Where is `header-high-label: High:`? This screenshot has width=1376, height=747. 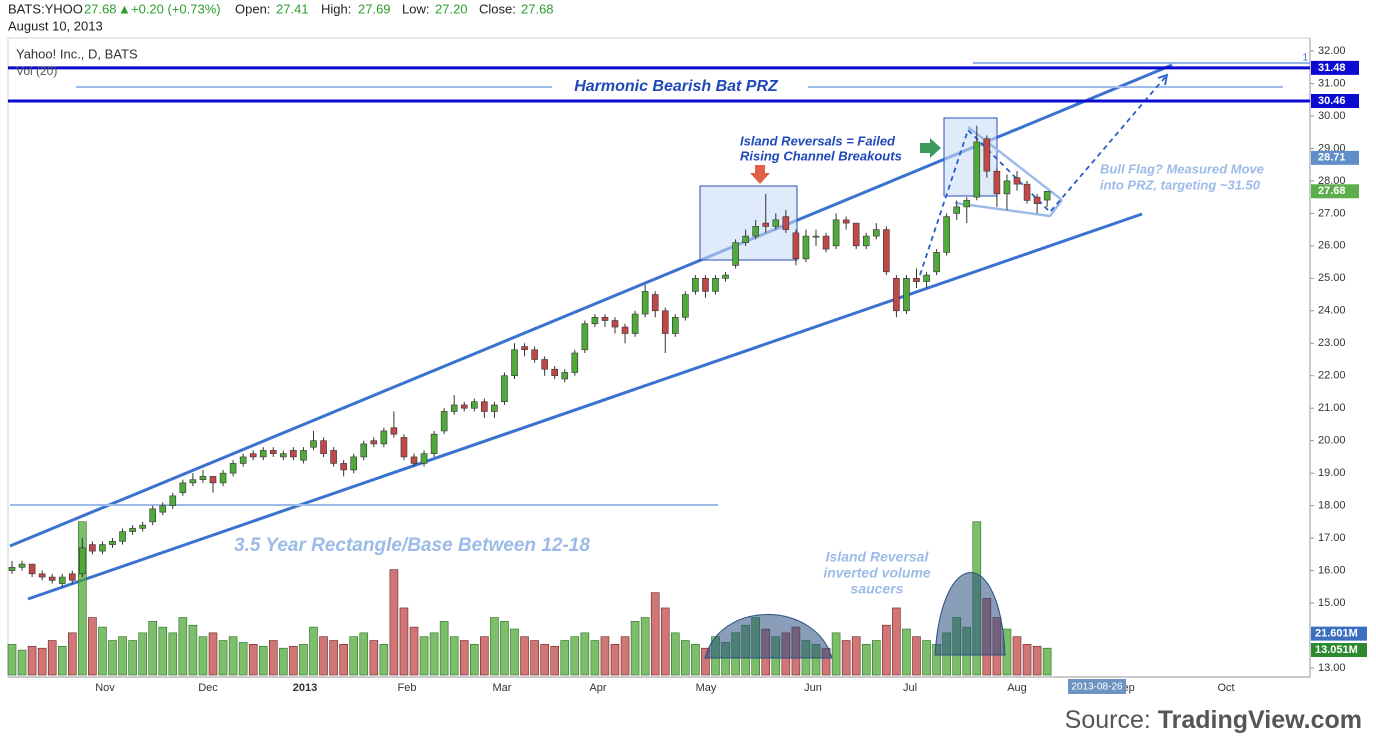
header-high-label: High: is located at coordinates (336, 8).